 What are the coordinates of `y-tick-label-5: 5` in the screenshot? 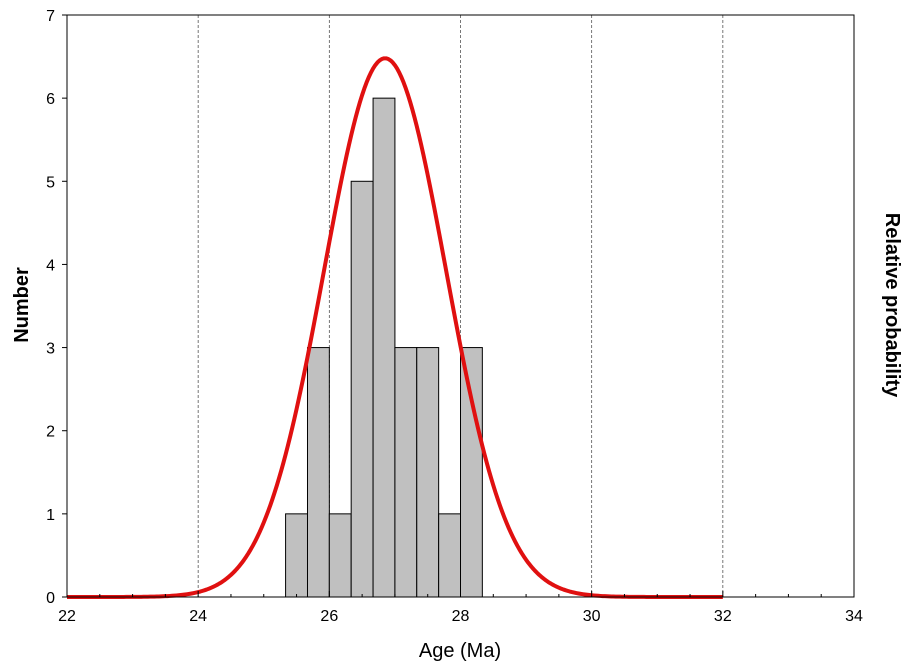 It's located at (50, 182).